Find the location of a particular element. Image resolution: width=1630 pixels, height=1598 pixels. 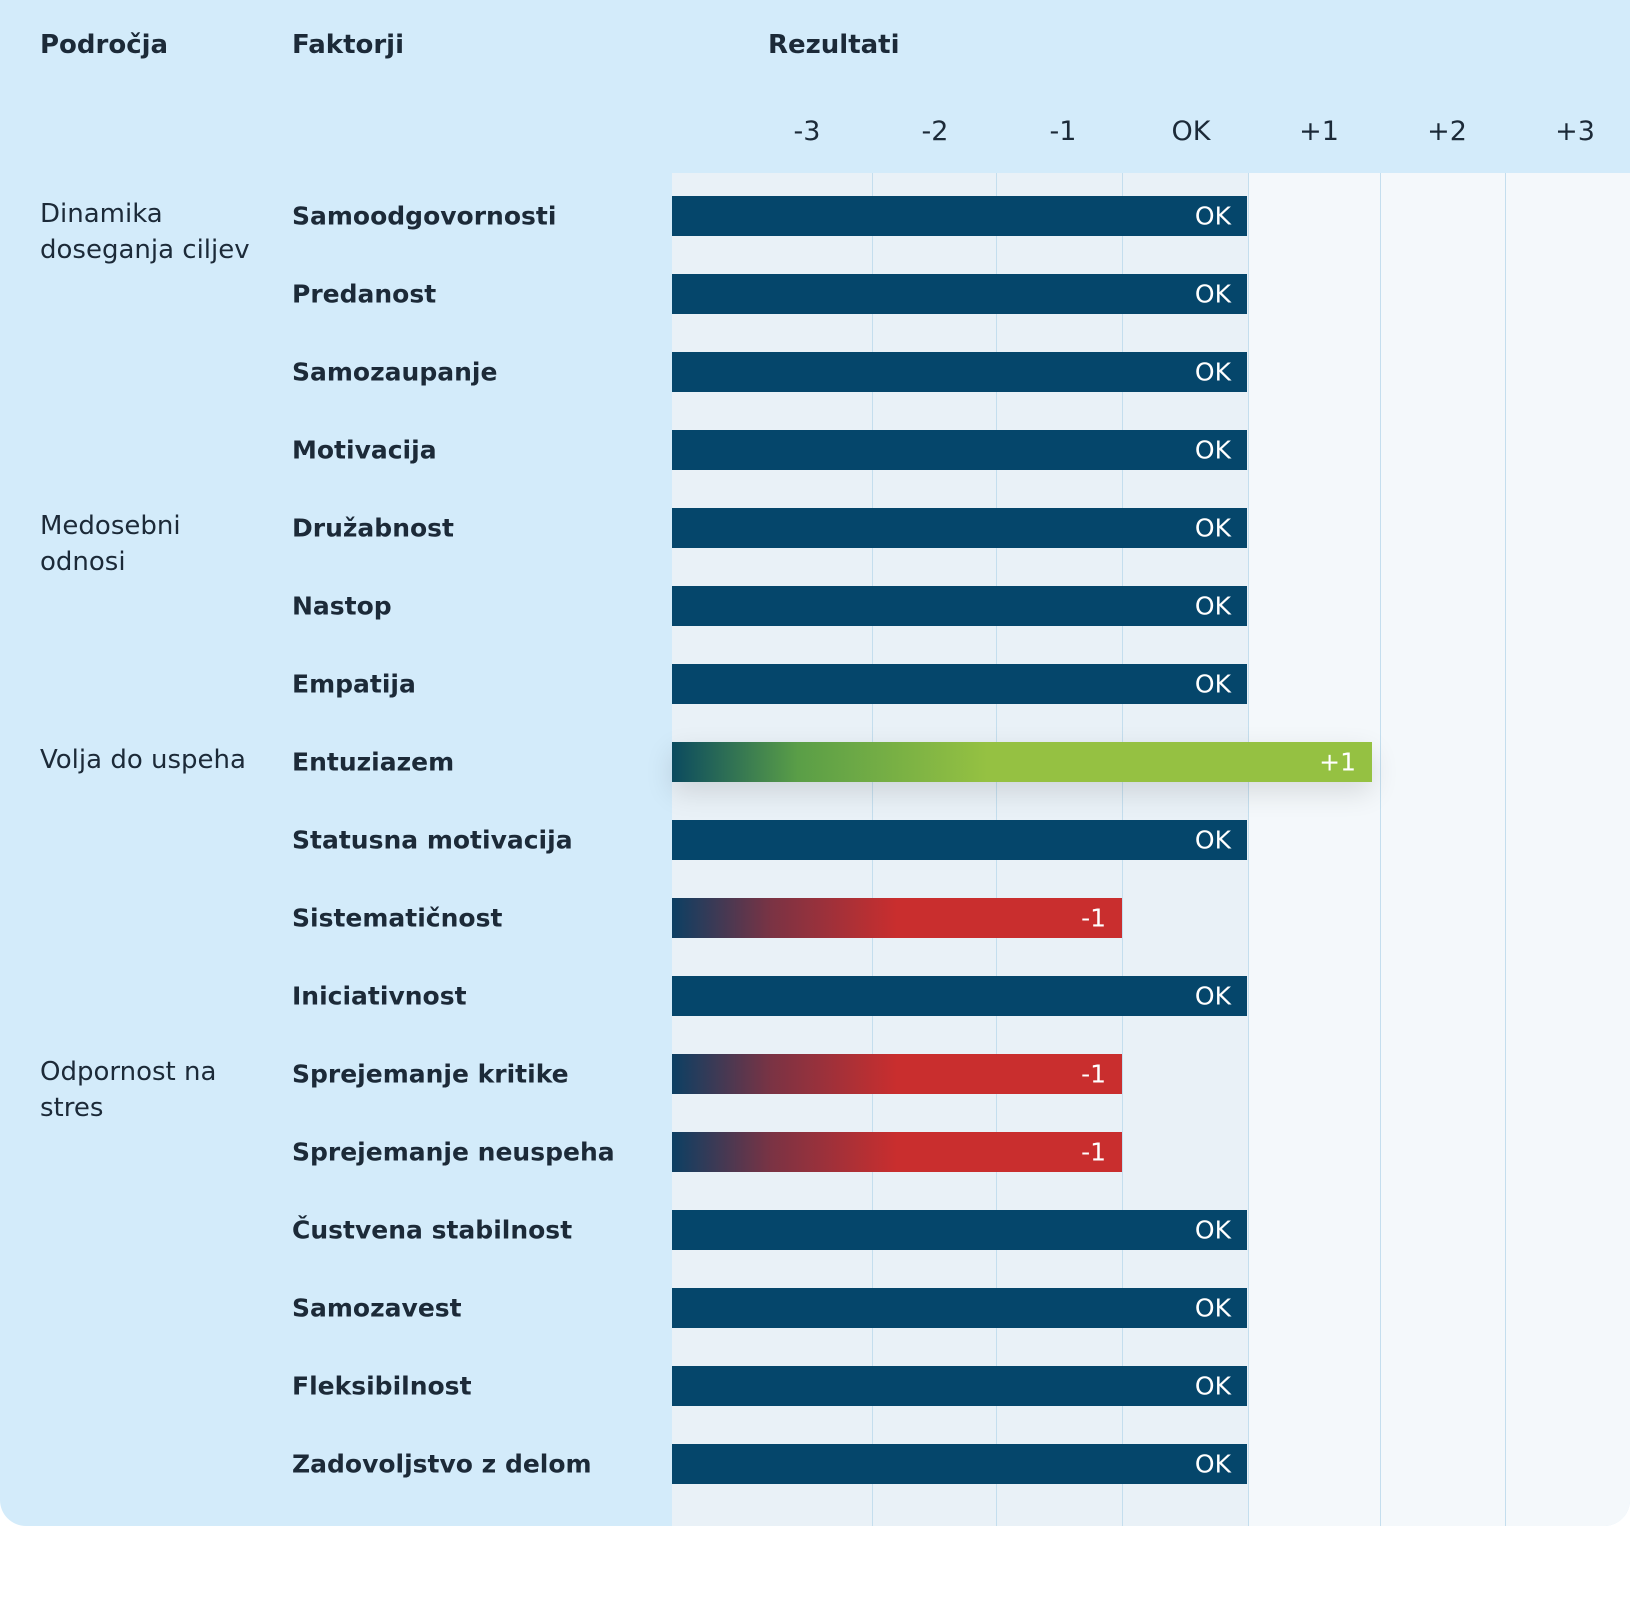

area-label: Dinamika doseganja ciljev is located at coordinates (145, 232).